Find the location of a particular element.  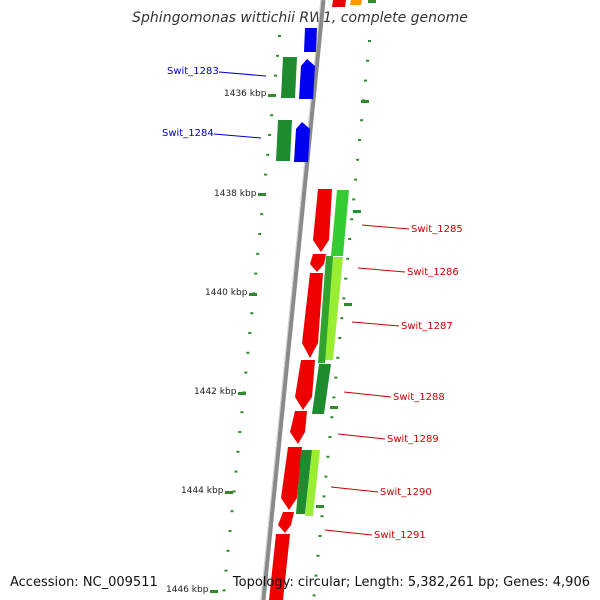

gene-feature-1285-red is located at coordinates (322, 220).